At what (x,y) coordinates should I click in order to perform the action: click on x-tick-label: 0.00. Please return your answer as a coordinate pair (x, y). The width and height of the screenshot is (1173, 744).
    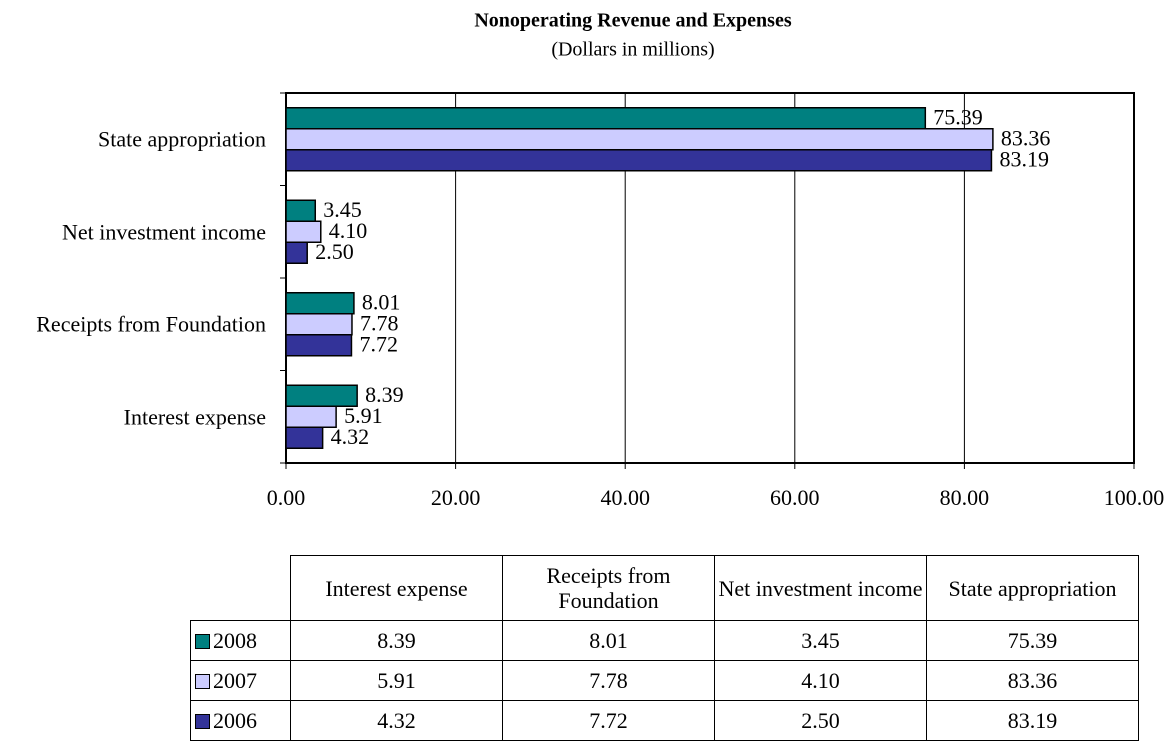
    Looking at the image, I should click on (286, 497).